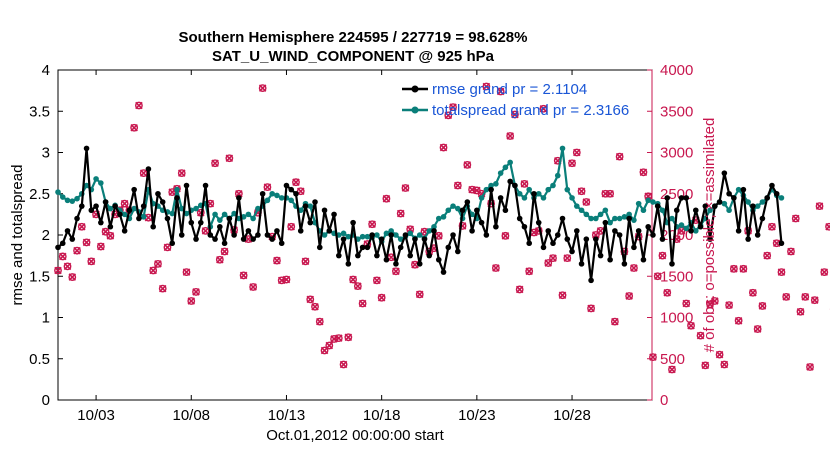 Image resolution: width=830 pixels, height=470 pixels. I want to click on y-right-tick-label: 500, so click(672, 359).